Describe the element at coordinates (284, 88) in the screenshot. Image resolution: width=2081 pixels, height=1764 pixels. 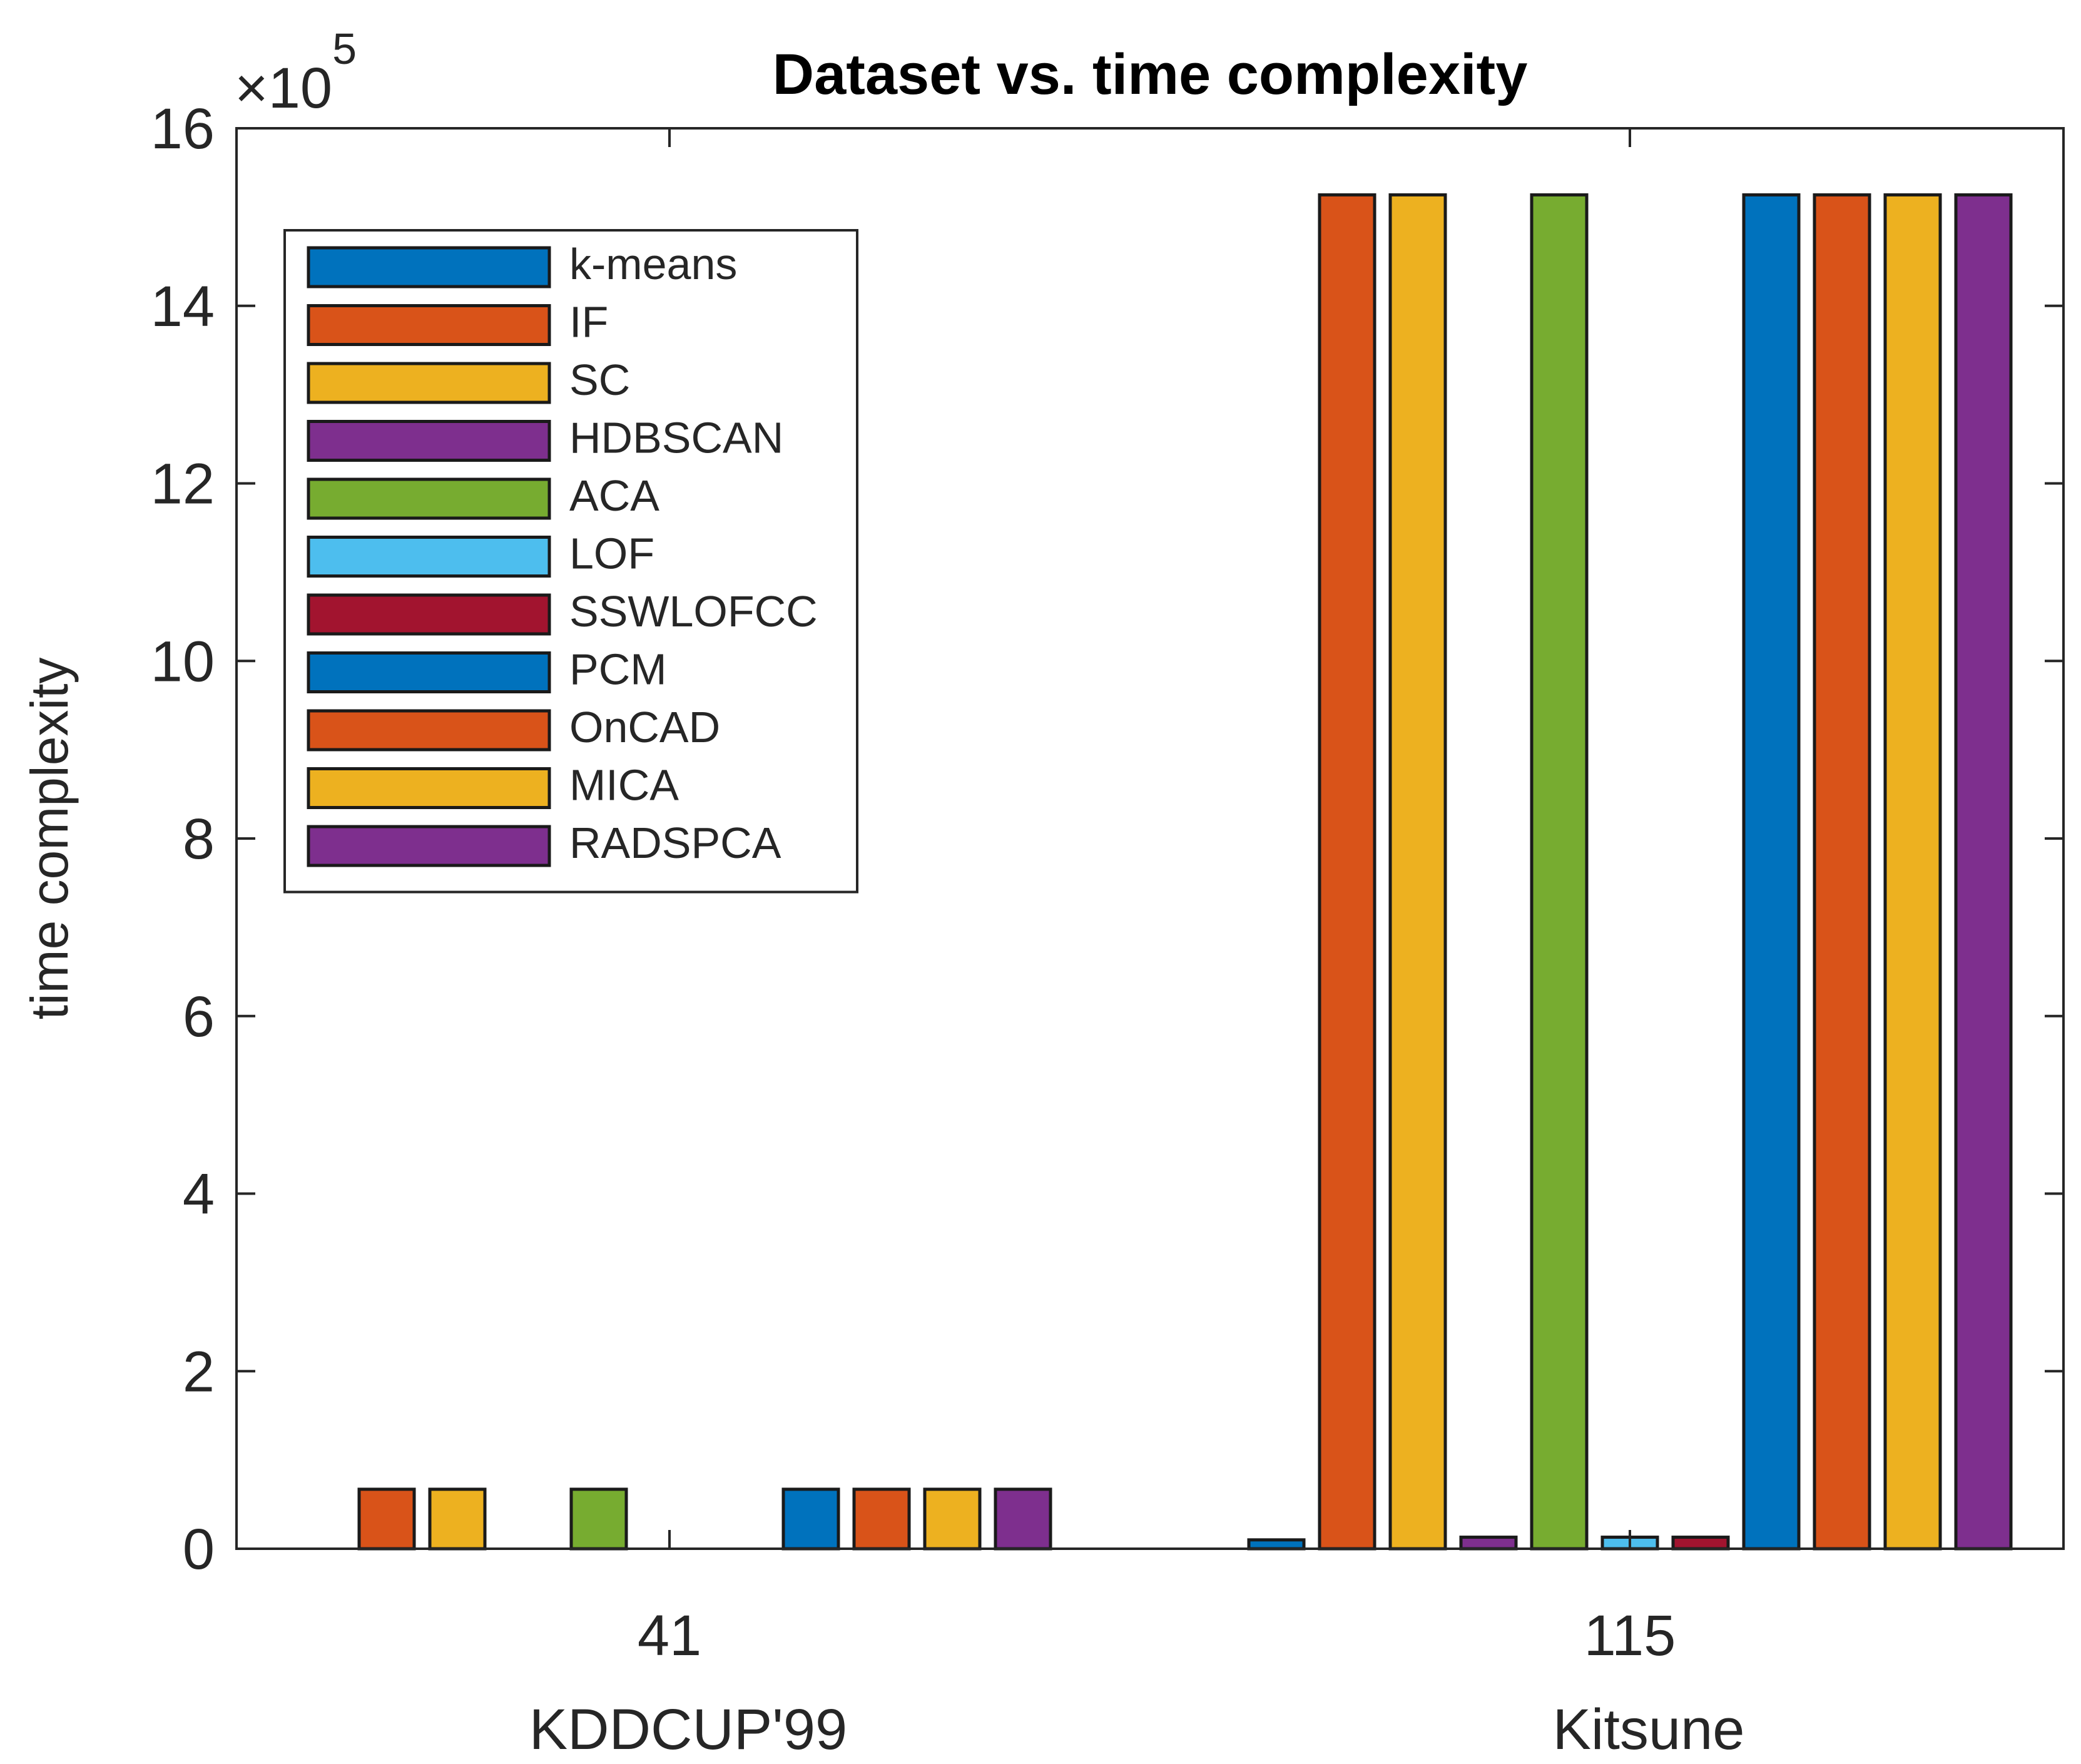
I see `y-exponent-base: ×10` at that location.